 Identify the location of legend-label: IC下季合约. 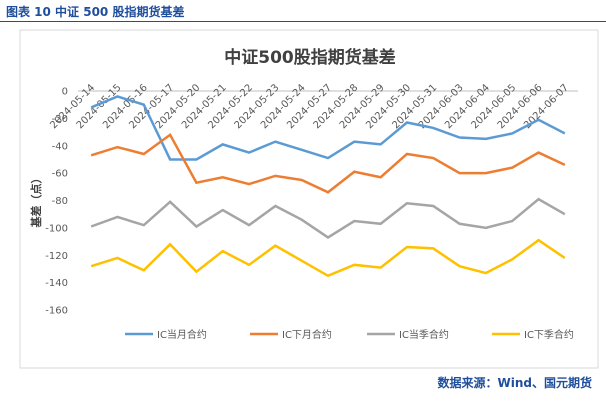
(549, 334).